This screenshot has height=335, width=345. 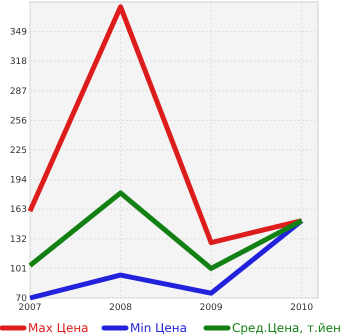 What do you see at coordinates (286, 328) in the screenshot?
I see `legend-label: Сред.Цена, т.йен` at bounding box center [286, 328].